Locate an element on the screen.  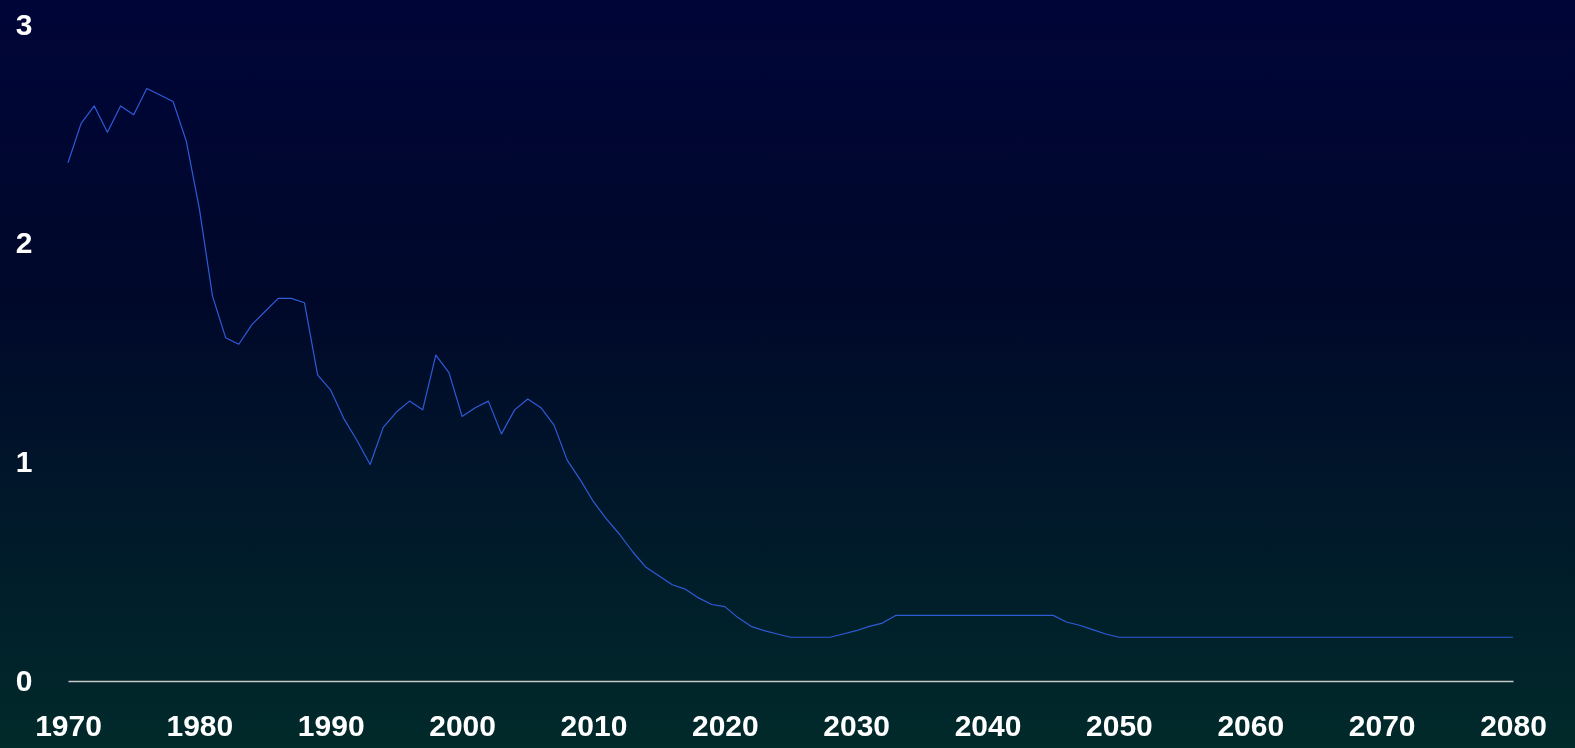
x-tick-label: 2040 is located at coordinates (988, 725).